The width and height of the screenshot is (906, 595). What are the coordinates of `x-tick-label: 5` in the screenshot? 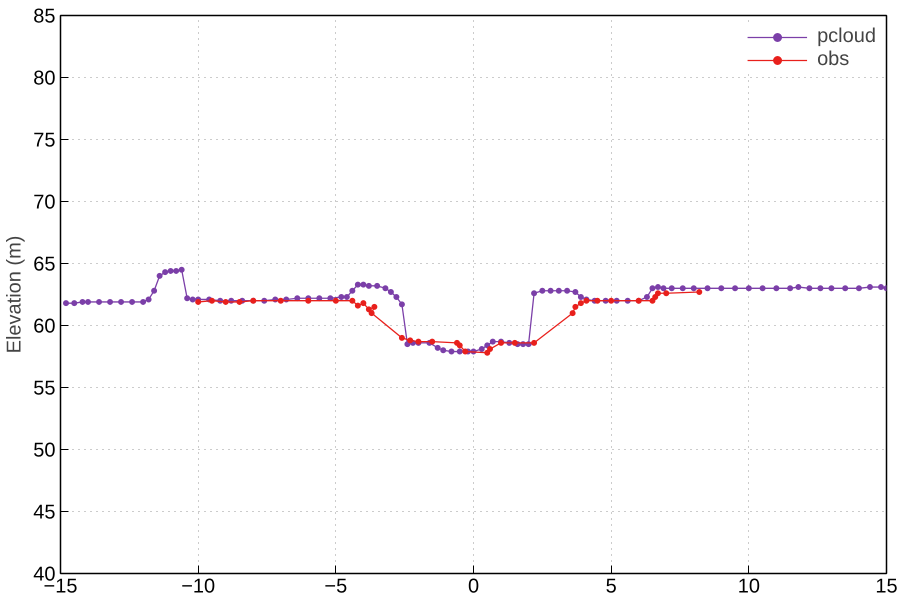 It's located at (611, 585).